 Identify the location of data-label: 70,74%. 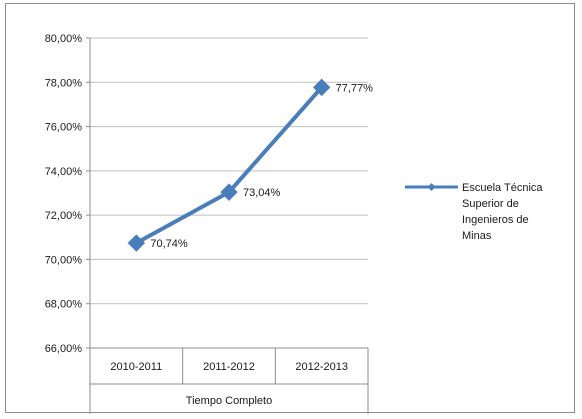
(169, 244).